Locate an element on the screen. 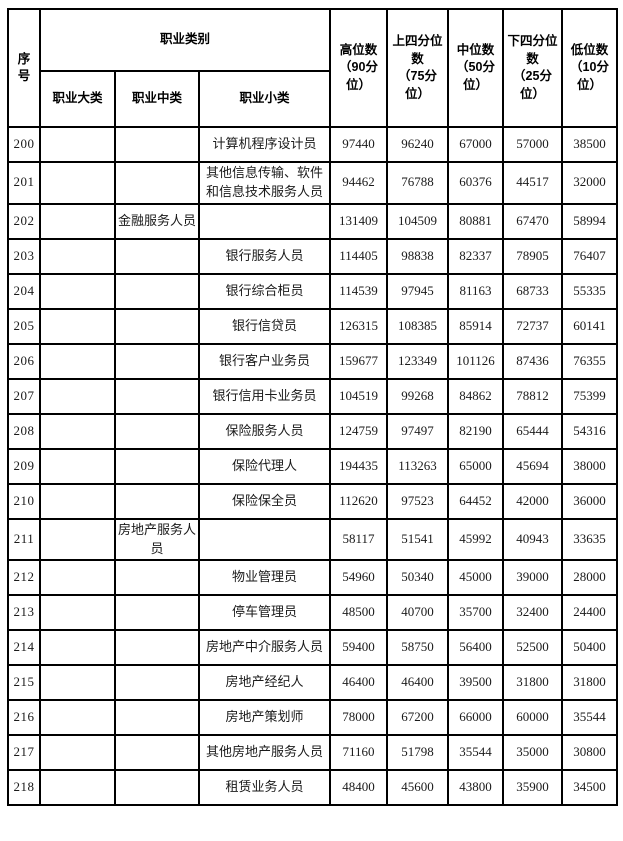 The image size is (623, 841). cell-high-value: 71160 is located at coordinates (358, 753).